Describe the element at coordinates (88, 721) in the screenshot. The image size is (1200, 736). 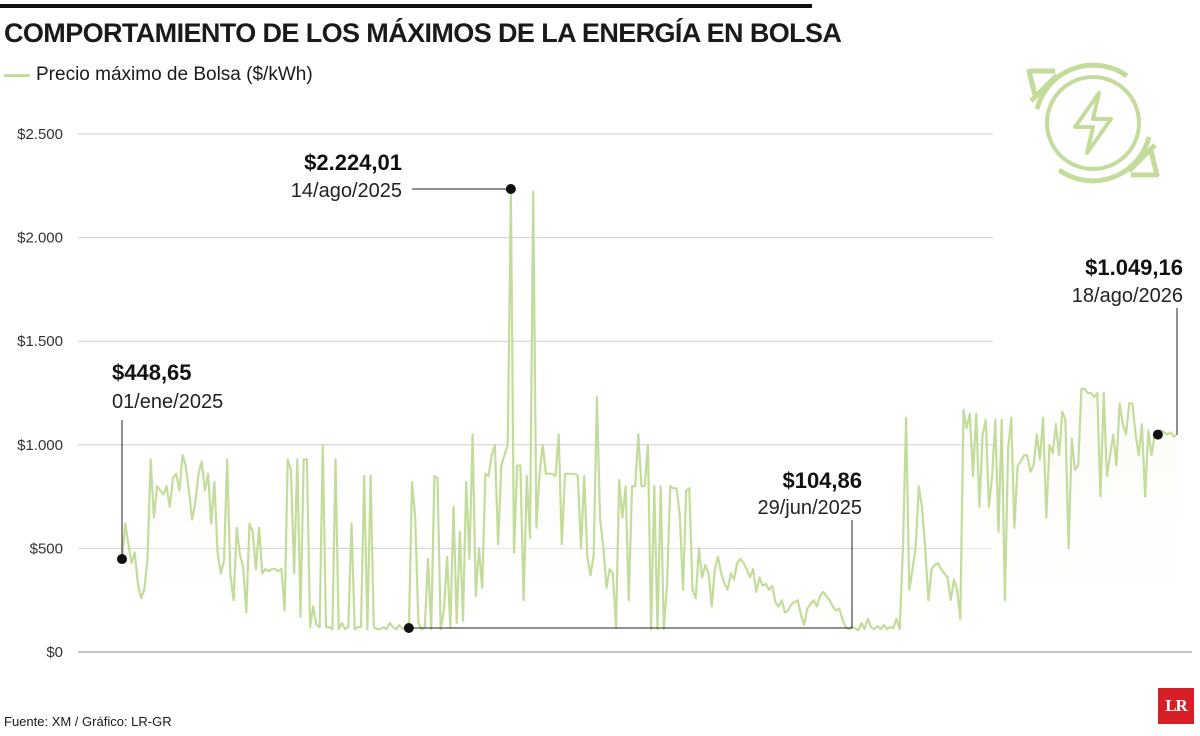
I see `source-footer: Fuente: XM / Gráfico: LR-GR` at that location.